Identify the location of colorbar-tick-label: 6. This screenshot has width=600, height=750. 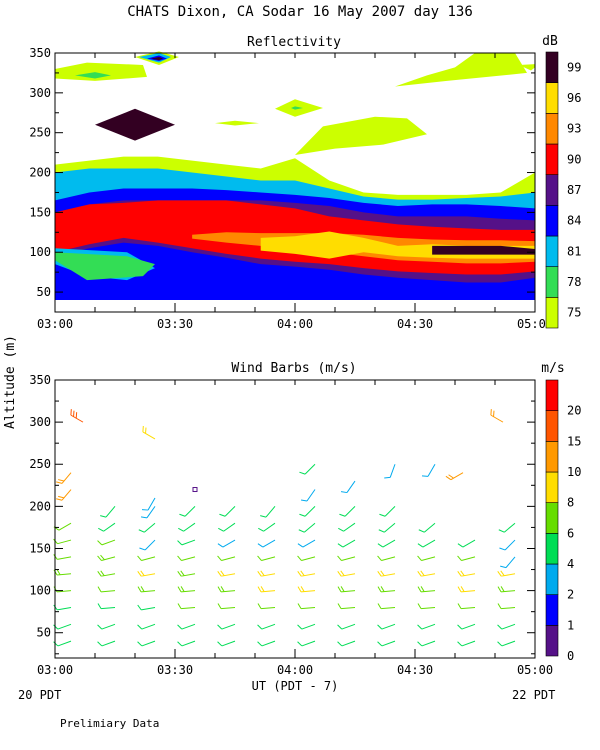
(570, 533).